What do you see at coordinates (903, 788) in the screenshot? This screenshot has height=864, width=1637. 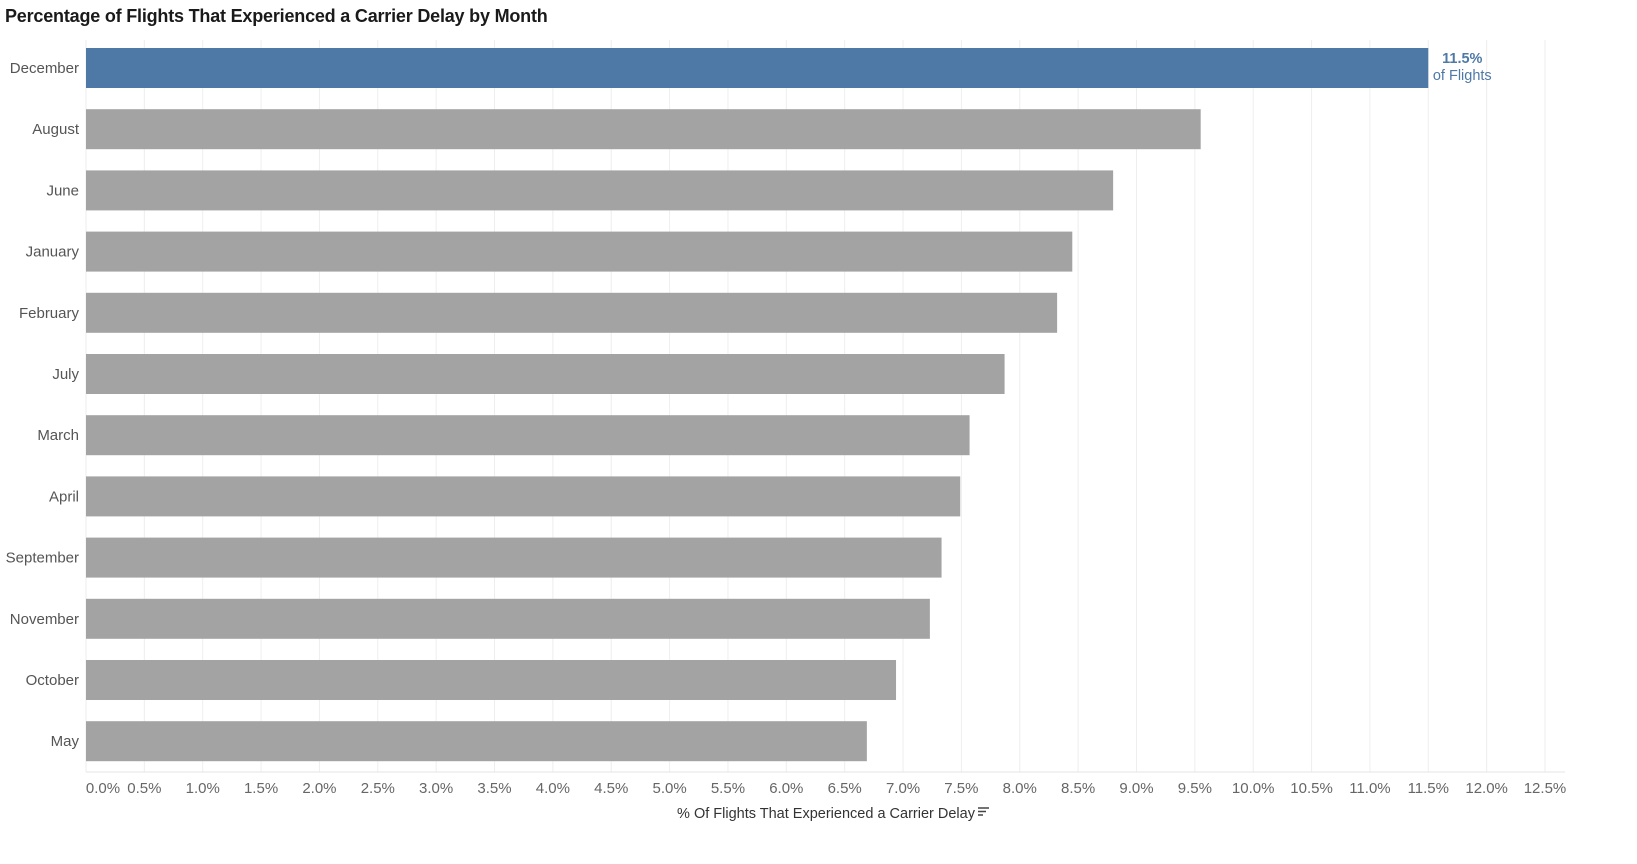 I see `x-tick-label: 7.0%` at bounding box center [903, 788].